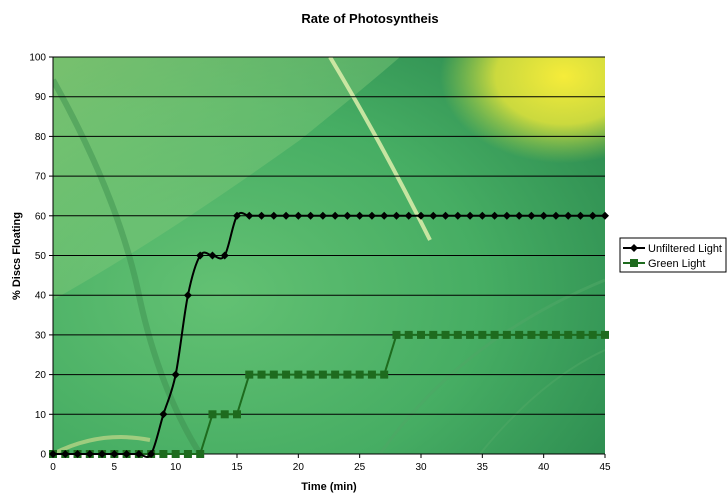 This screenshot has height=495, width=728. Describe the element at coordinates (176, 467) in the screenshot. I see `x-tick-label: 10` at that location.